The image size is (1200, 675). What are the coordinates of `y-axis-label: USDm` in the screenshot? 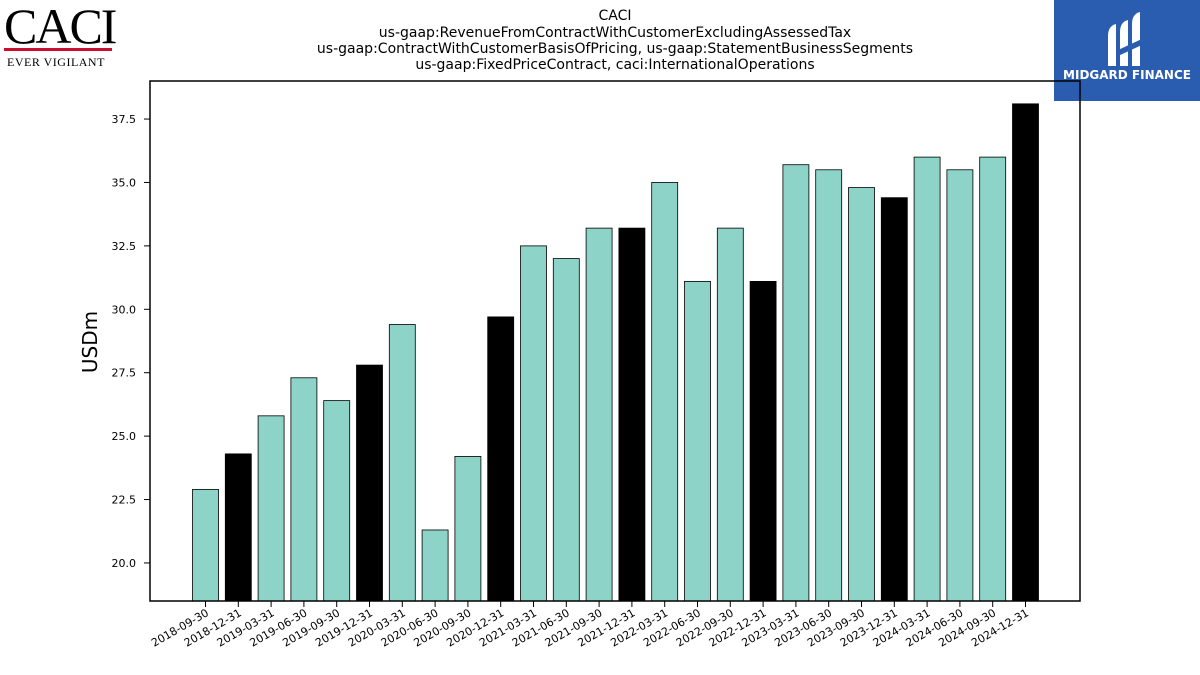 It's located at (90, 342).